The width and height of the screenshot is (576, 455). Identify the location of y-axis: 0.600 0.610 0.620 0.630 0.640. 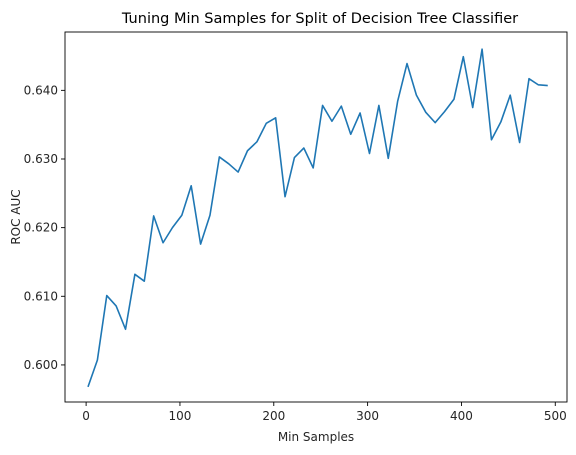
(44, 227).